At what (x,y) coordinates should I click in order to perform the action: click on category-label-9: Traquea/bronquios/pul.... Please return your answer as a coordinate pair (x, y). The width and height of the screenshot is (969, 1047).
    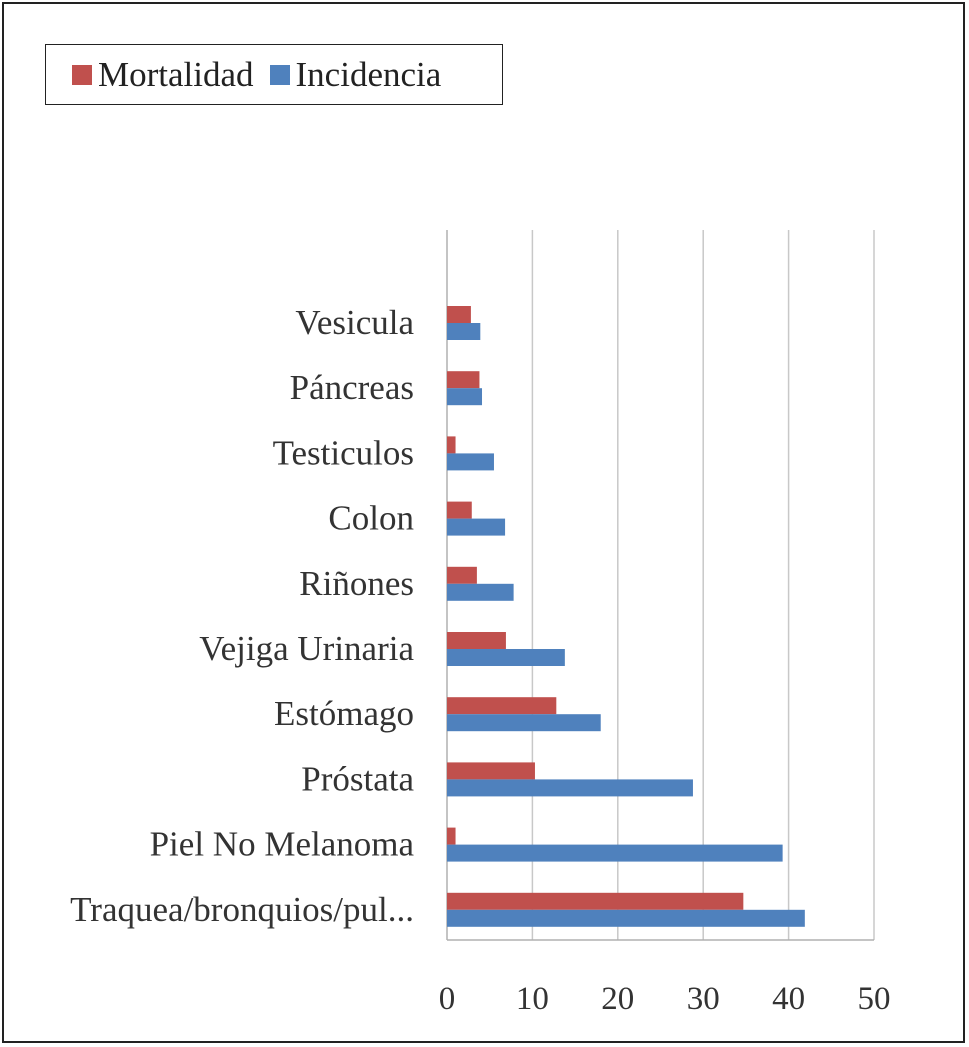
    Looking at the image, I should click on (242, 909).